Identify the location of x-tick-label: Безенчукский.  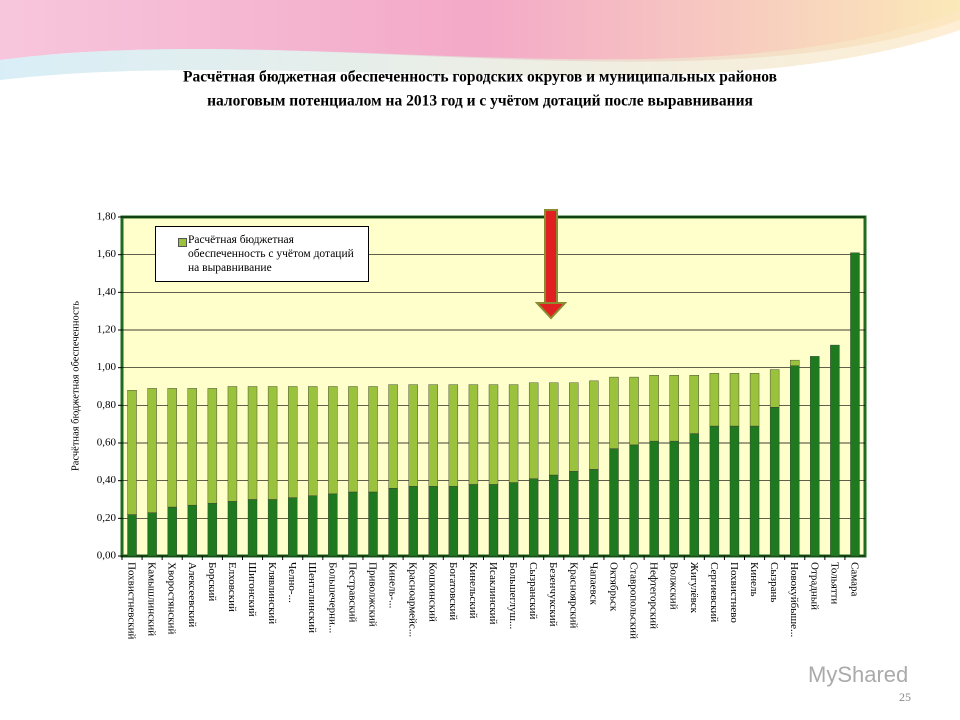
(553, 594).